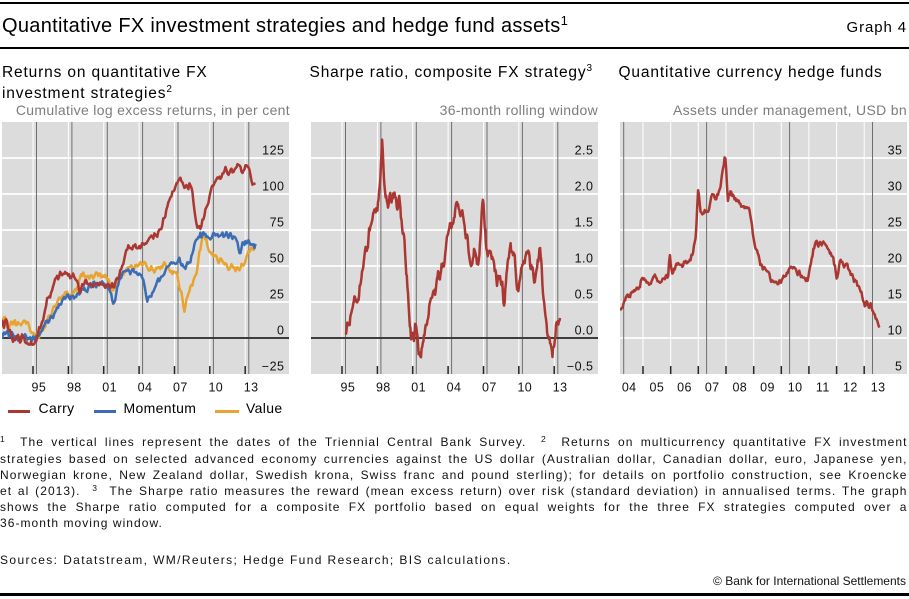 This screenshot has width=909, height=599. Describe the element at coordinates (895, 295) in the screenshot. I see `svg-text: 15` at that location.